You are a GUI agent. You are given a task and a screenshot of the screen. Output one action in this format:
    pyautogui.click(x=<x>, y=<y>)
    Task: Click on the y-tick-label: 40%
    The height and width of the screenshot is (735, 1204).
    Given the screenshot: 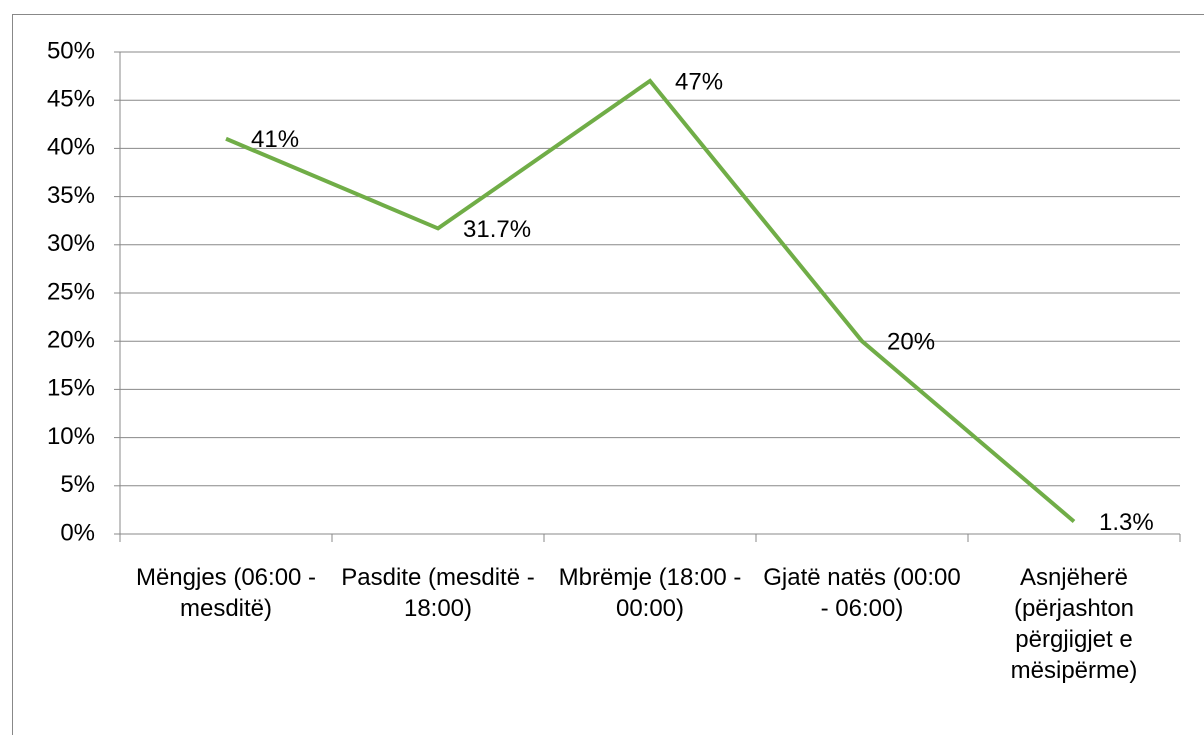 What is the action you would take?
    pyautogui.click(x=71, y=147)
    